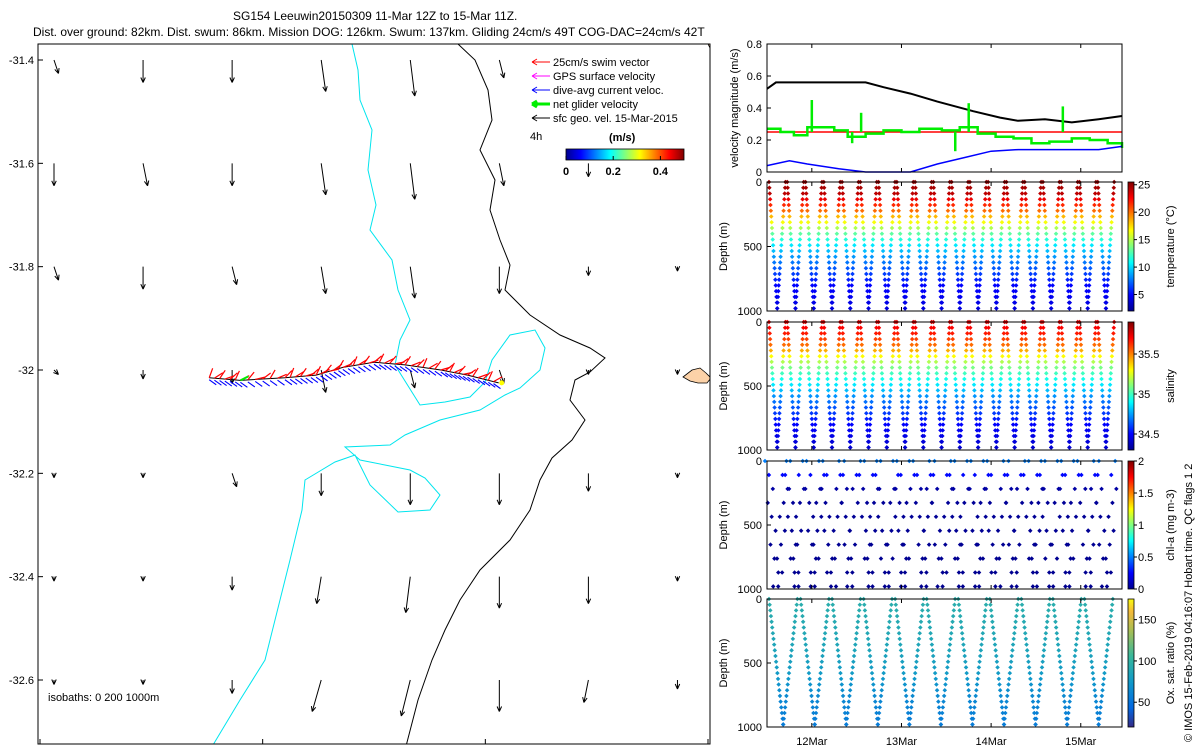  I want to click on geo-vector, so click(318, 590).